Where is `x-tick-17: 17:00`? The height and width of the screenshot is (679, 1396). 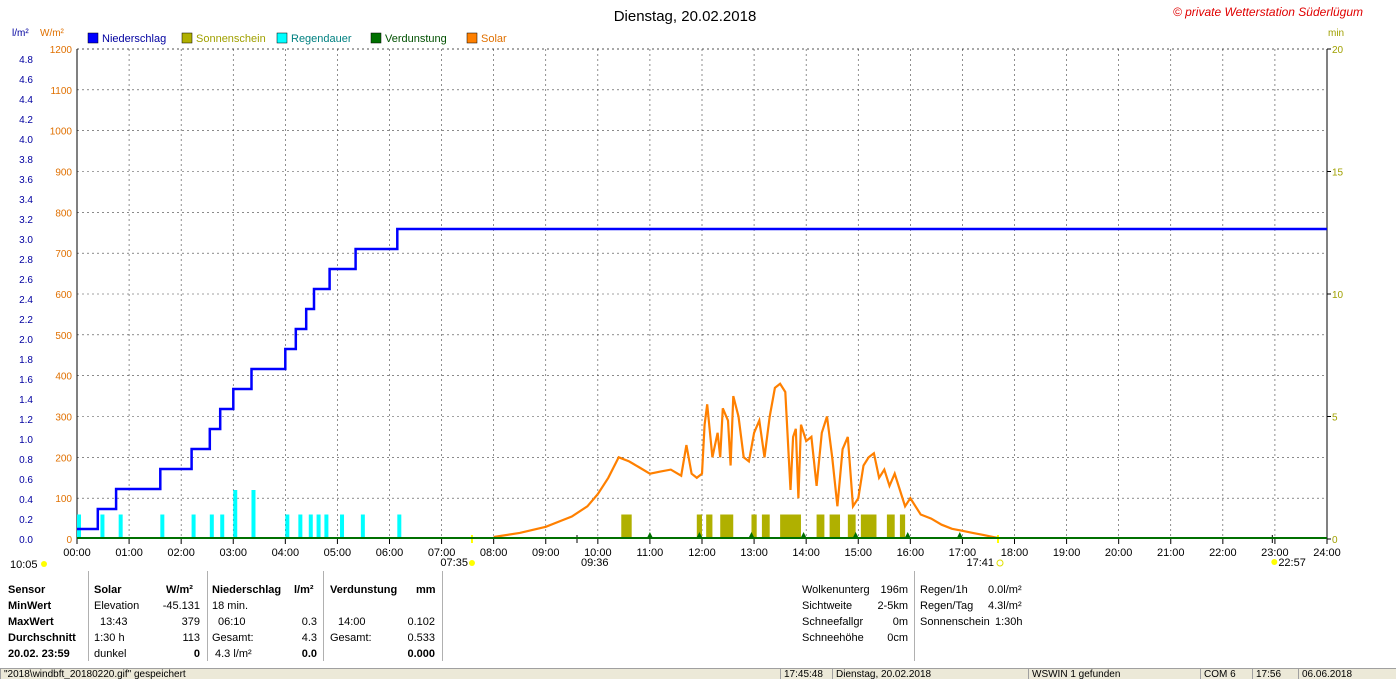
x-tick-17: 17:00 is located at coordinates (963, 553).